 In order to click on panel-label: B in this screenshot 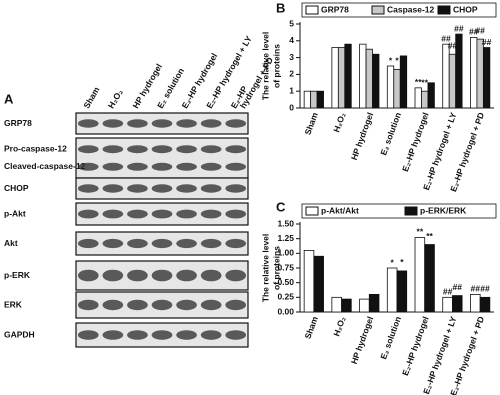, I will do `click(280, 7)`.